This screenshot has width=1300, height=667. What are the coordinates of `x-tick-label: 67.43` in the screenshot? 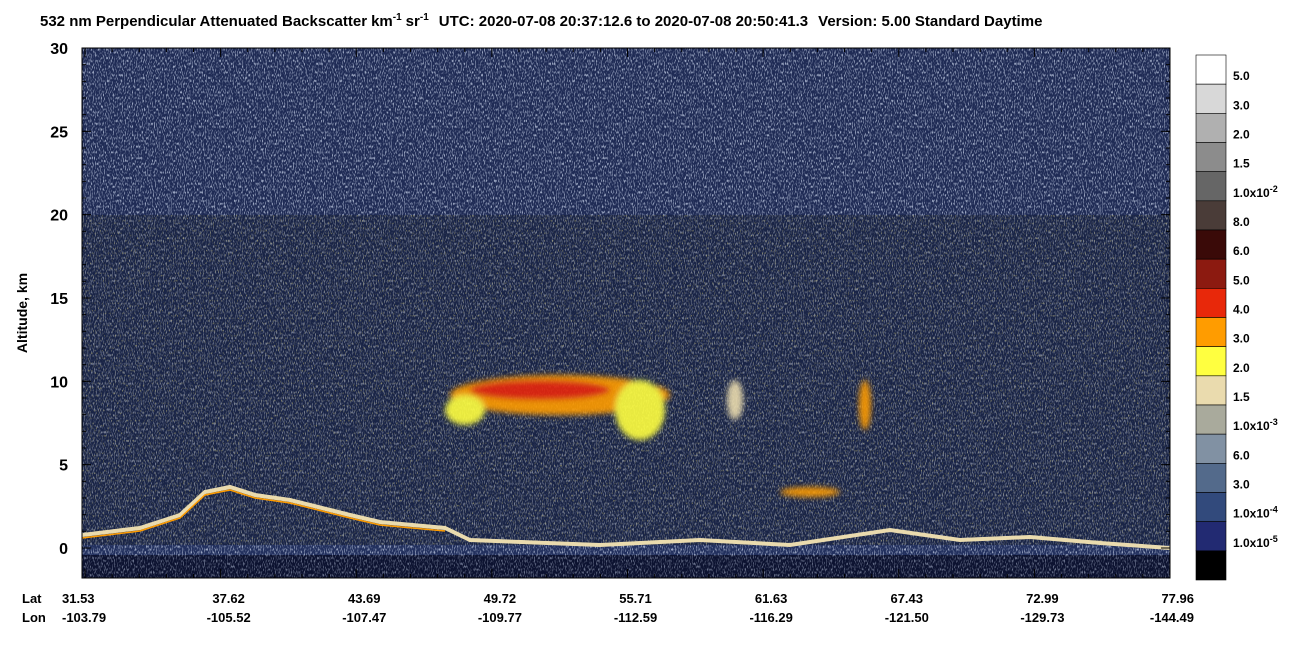 It's located at (906, 598).